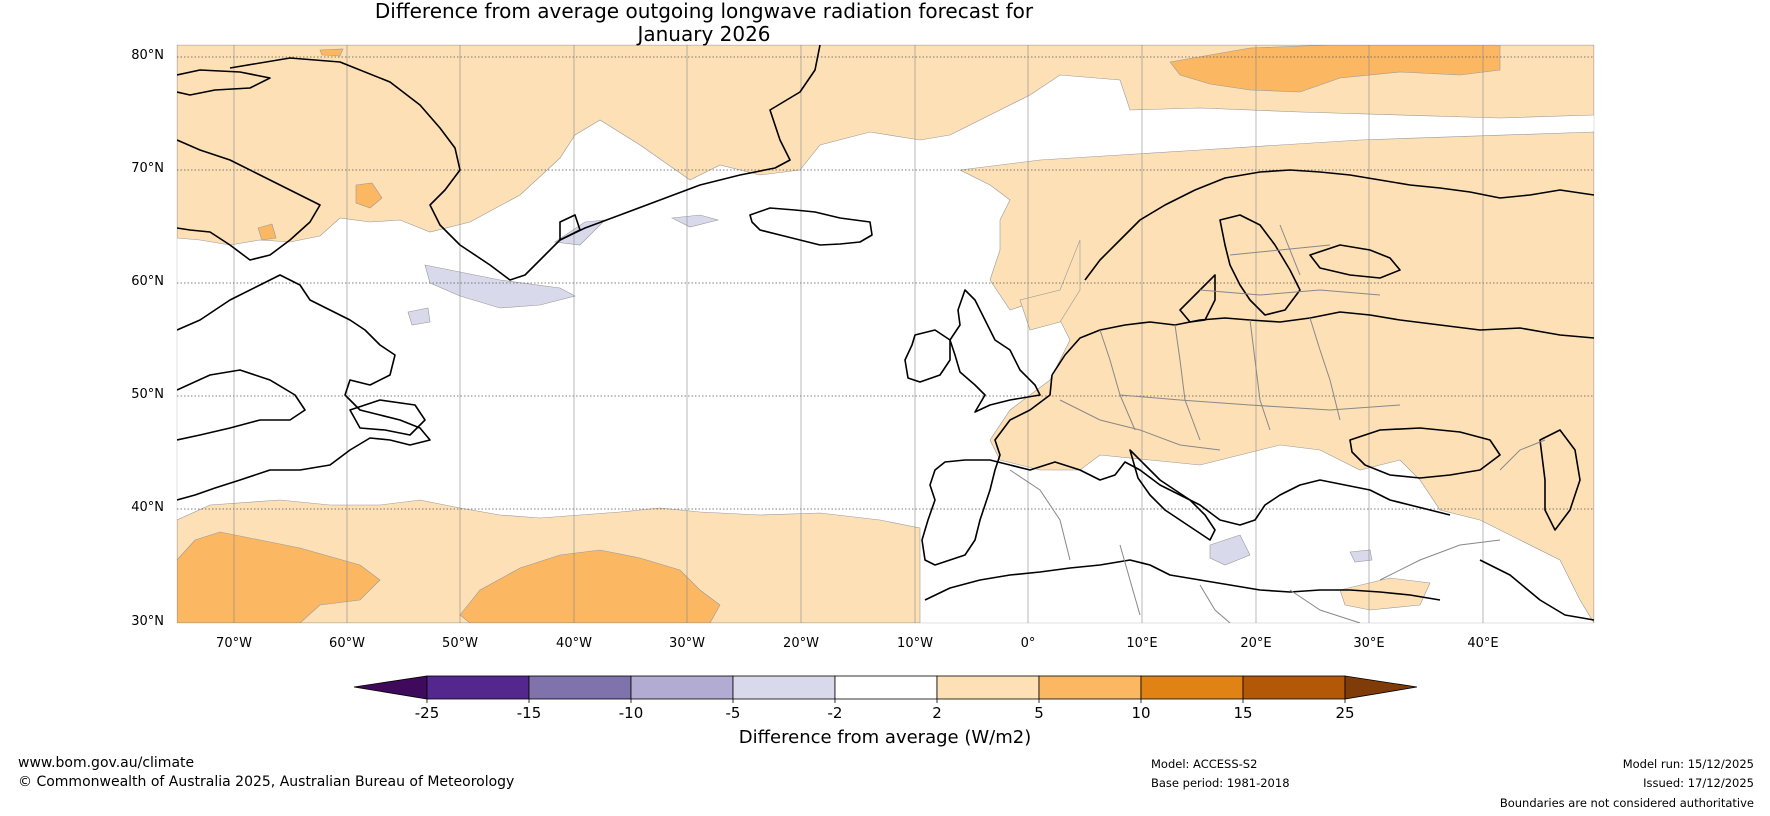 This screenshot has height=816, width=1770. I want to click on greenland-coast, so click(525, 163).